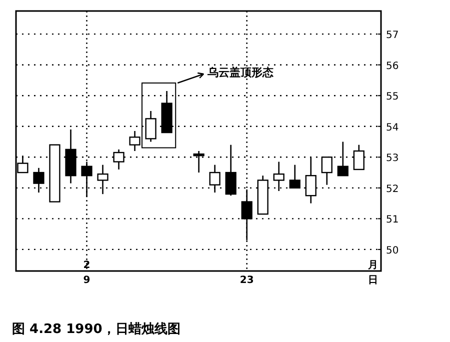 This screenshot has height=342, width=450. What do you see at coordinates (392, 97) in the screenshot?
I see `y-tick-label: 55` at bounding box center [392, 97].